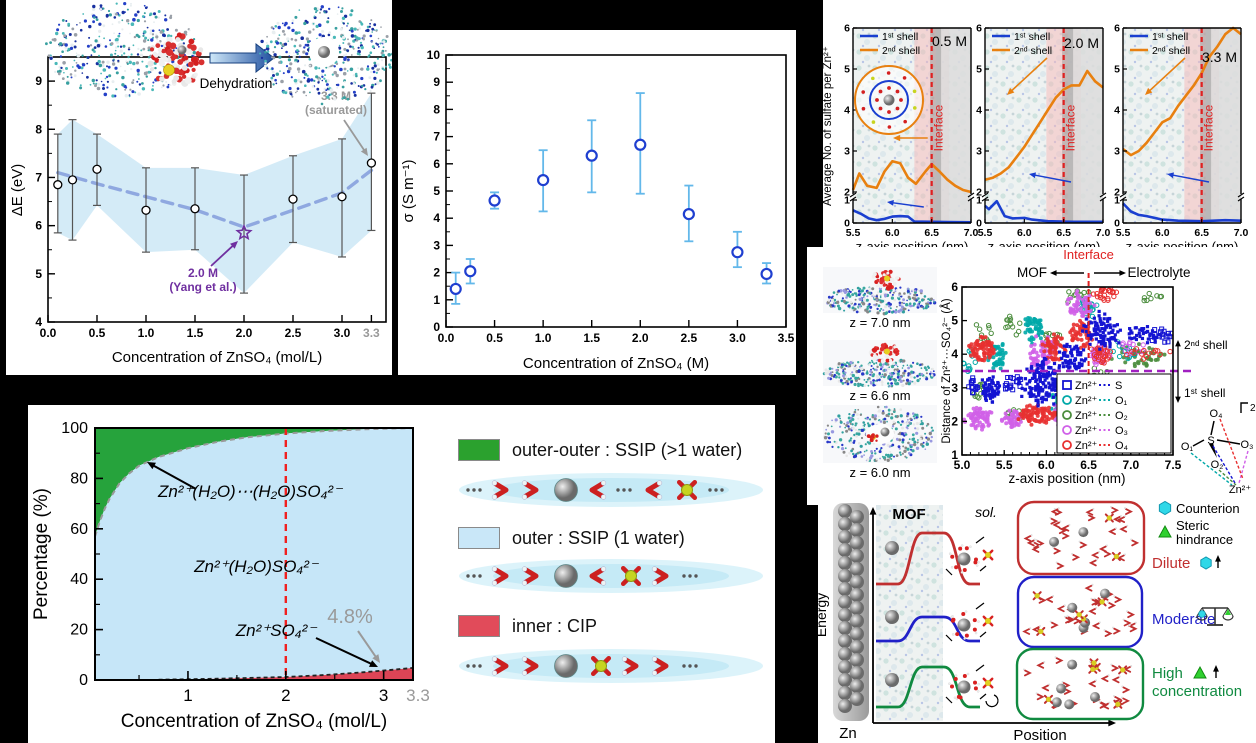  What do you see at coordinates (336, 110) in the screenshot?
I see `svg-text: (saturated)` at bounding box center [336, 110].